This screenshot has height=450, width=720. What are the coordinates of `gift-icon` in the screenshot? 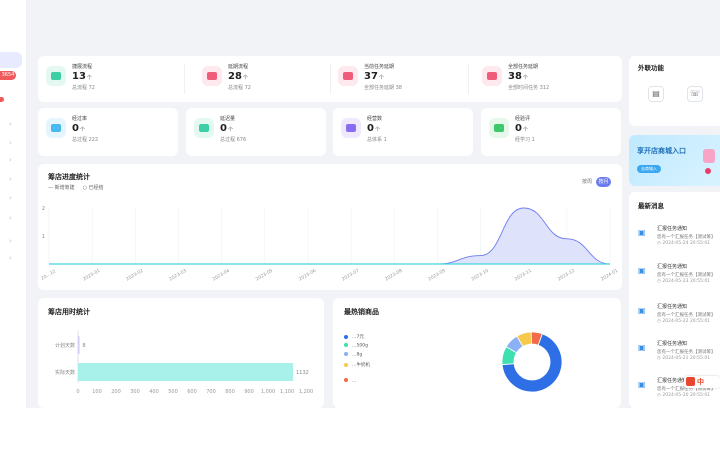 It's located at (709, 156).